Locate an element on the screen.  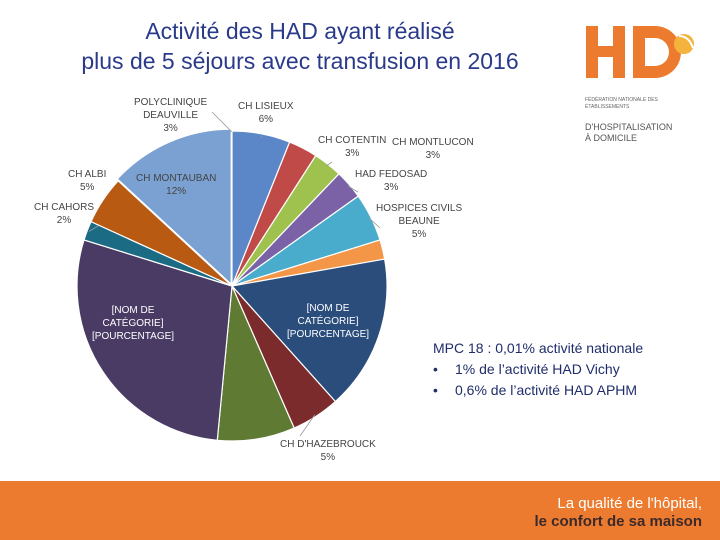
notes-bullet-text: 0,6% de l’activité HAD APHM is located at coordinates (546, 390).